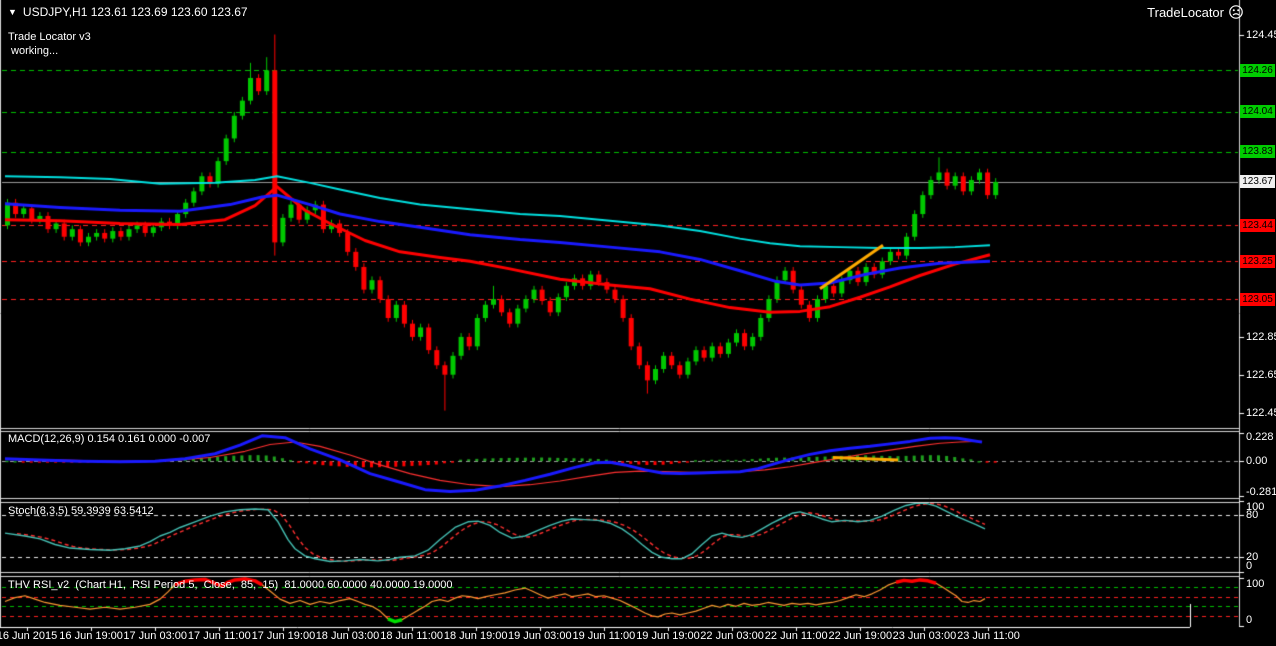 This screenshot has height=646, width=1276. I want to click on time-label: 23 Jun 03:00, so click(924, 636).